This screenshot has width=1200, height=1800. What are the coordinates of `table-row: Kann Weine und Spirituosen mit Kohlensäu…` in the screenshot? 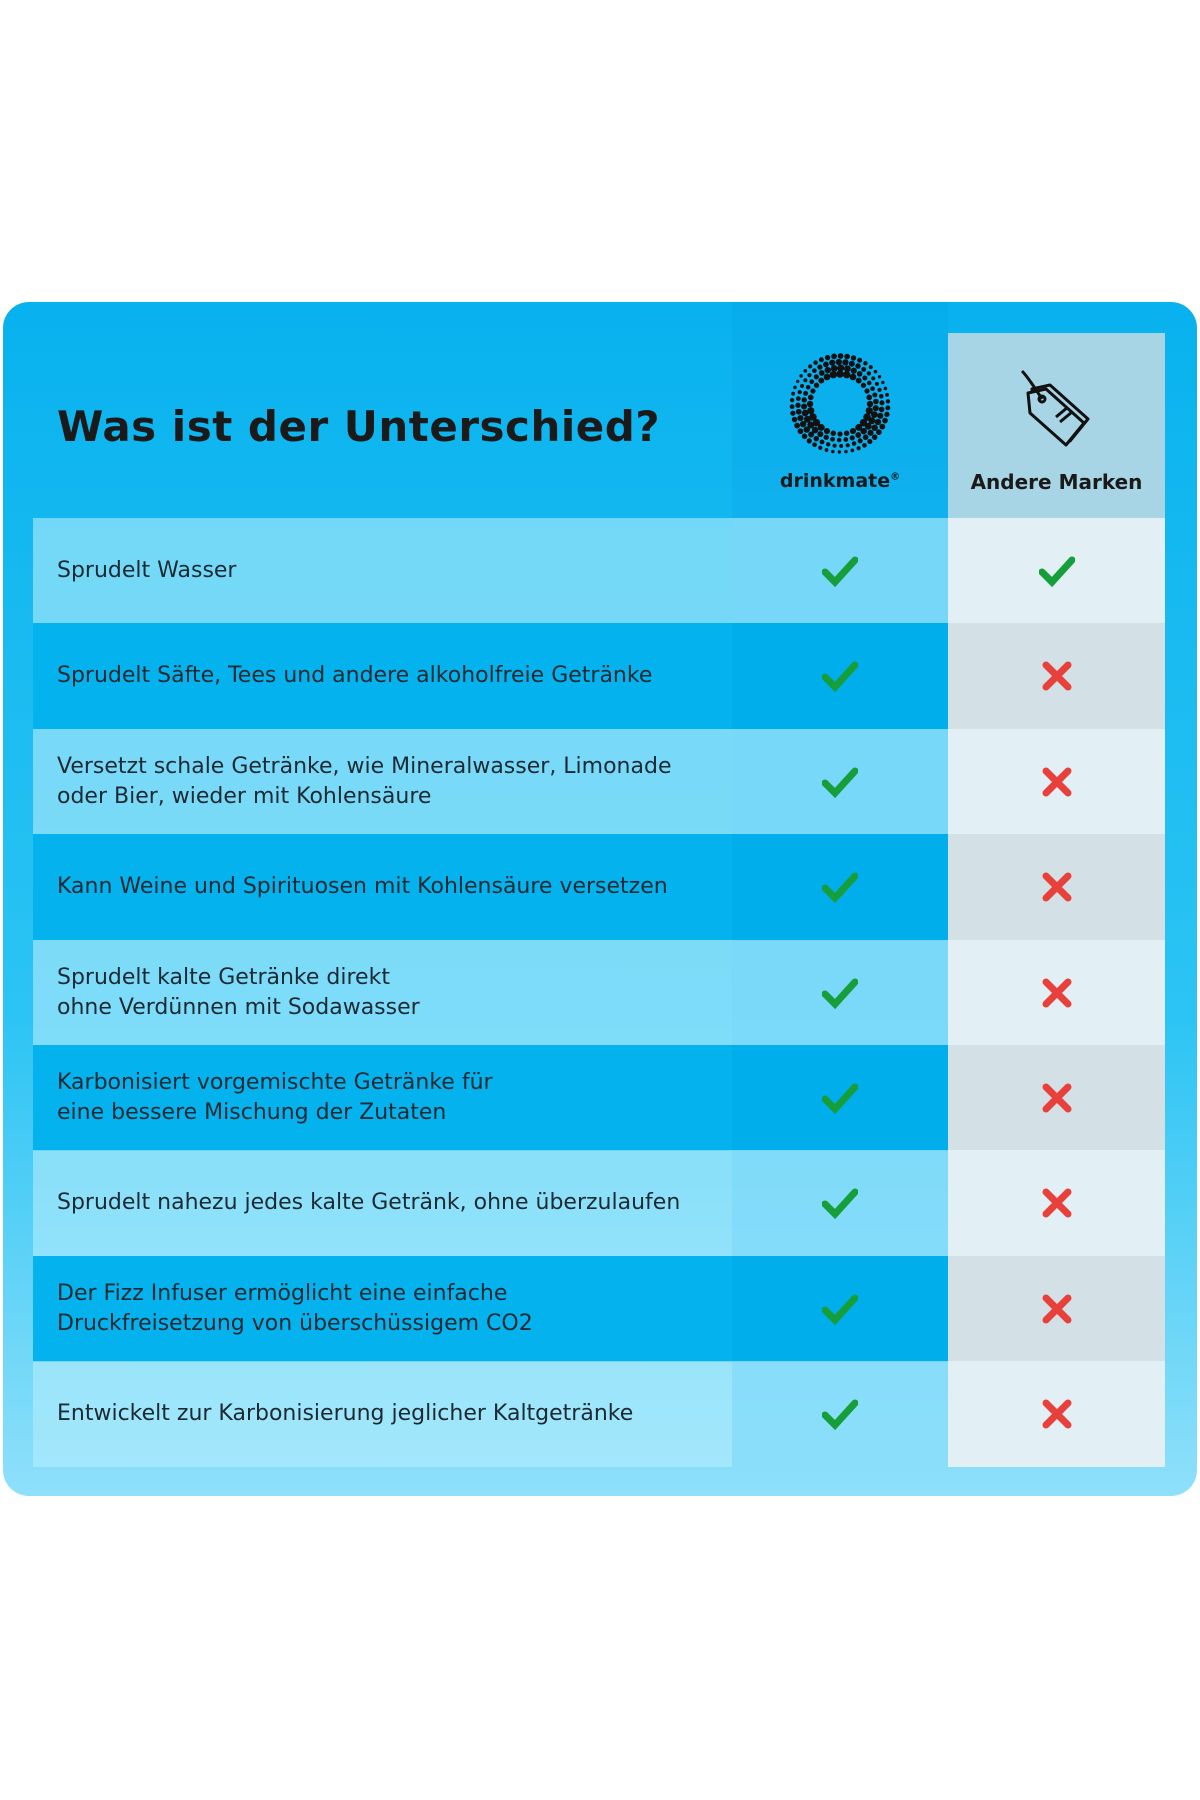 It's located at (599, 887).